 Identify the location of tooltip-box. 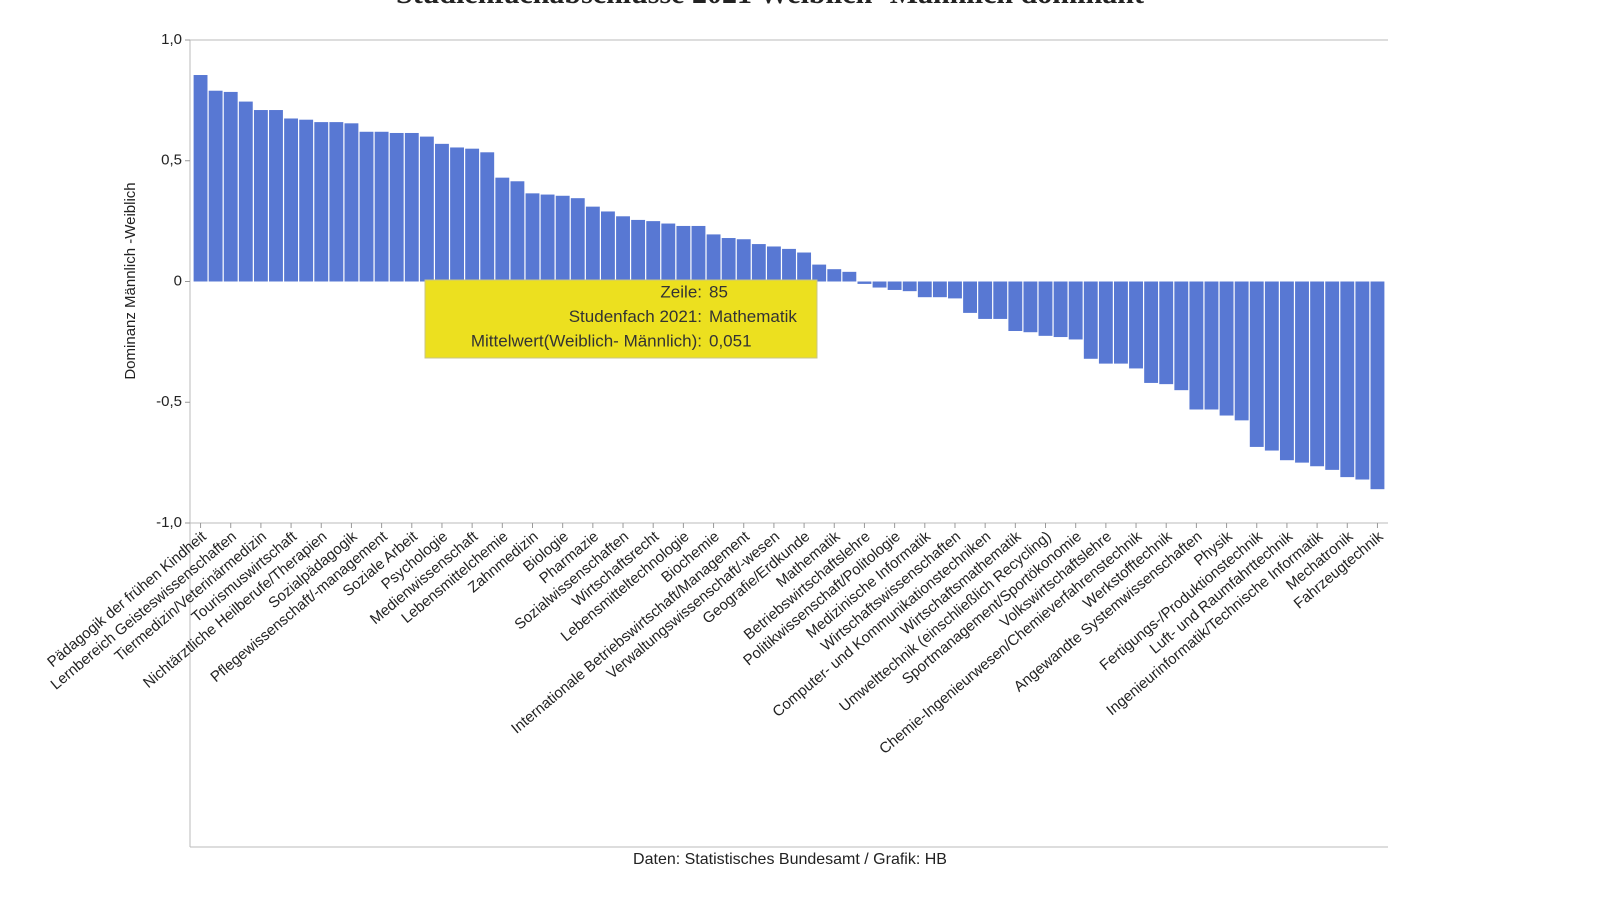
(621, 319).